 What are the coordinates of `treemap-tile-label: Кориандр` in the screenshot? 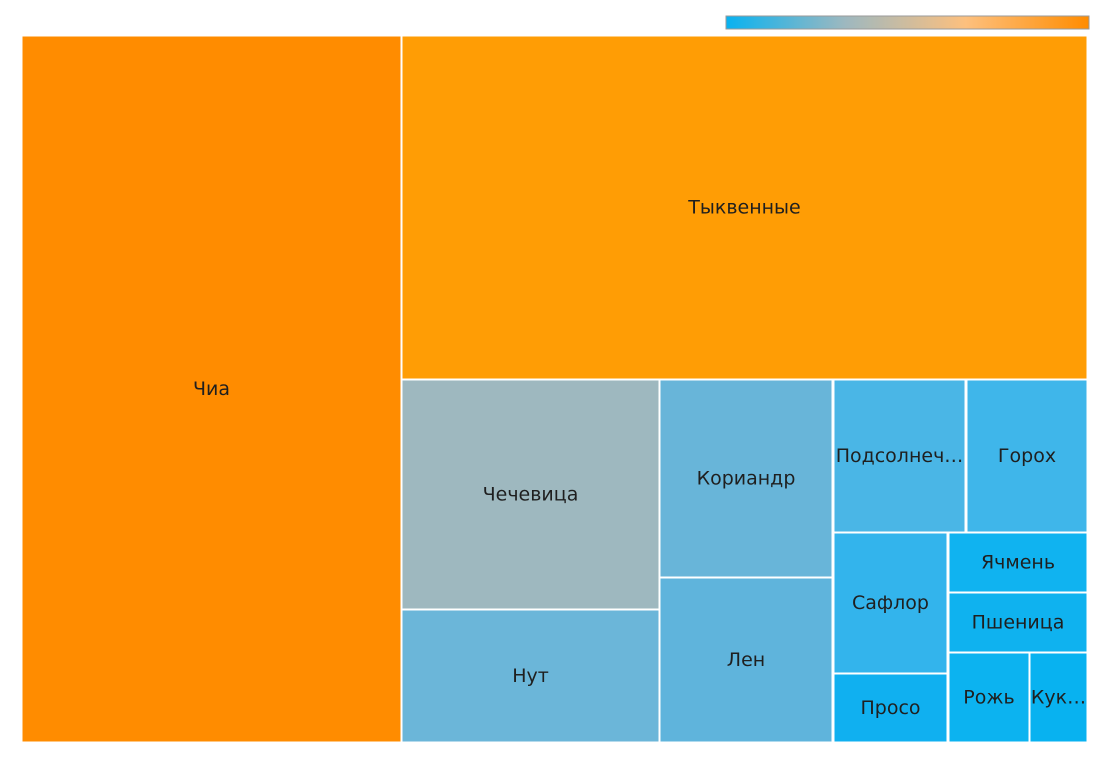 It's located at (746, 479).